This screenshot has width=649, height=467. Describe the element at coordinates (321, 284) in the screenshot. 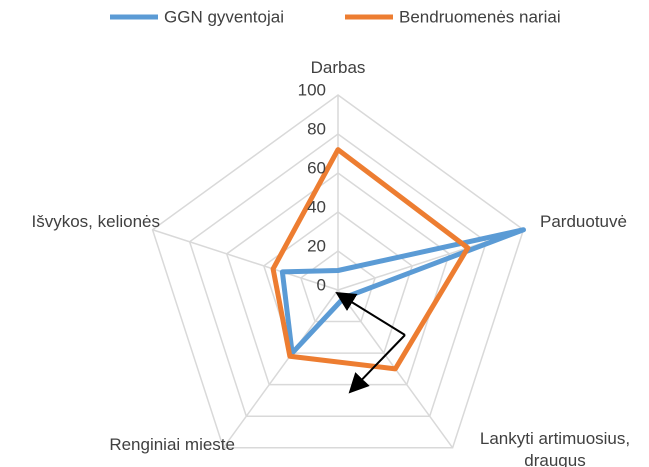

I see `tick-label: 0` at that location.